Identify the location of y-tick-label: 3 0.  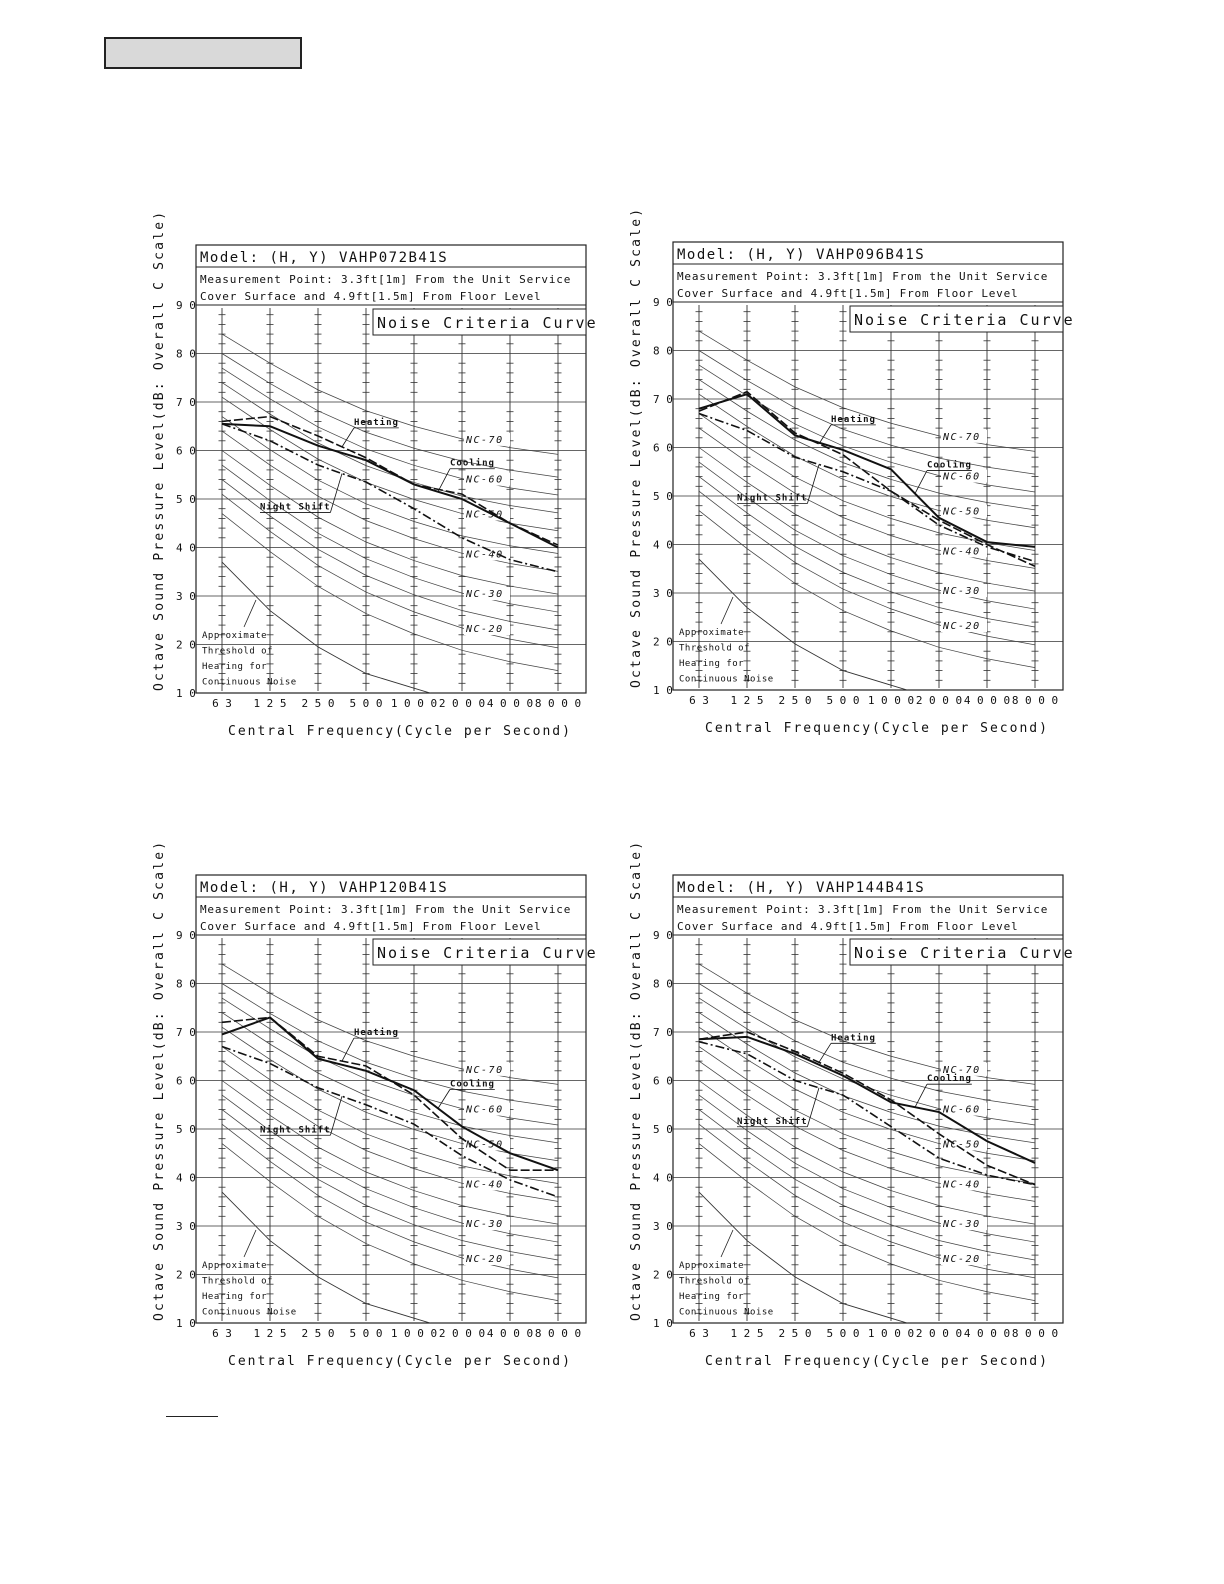
(186, 1226).